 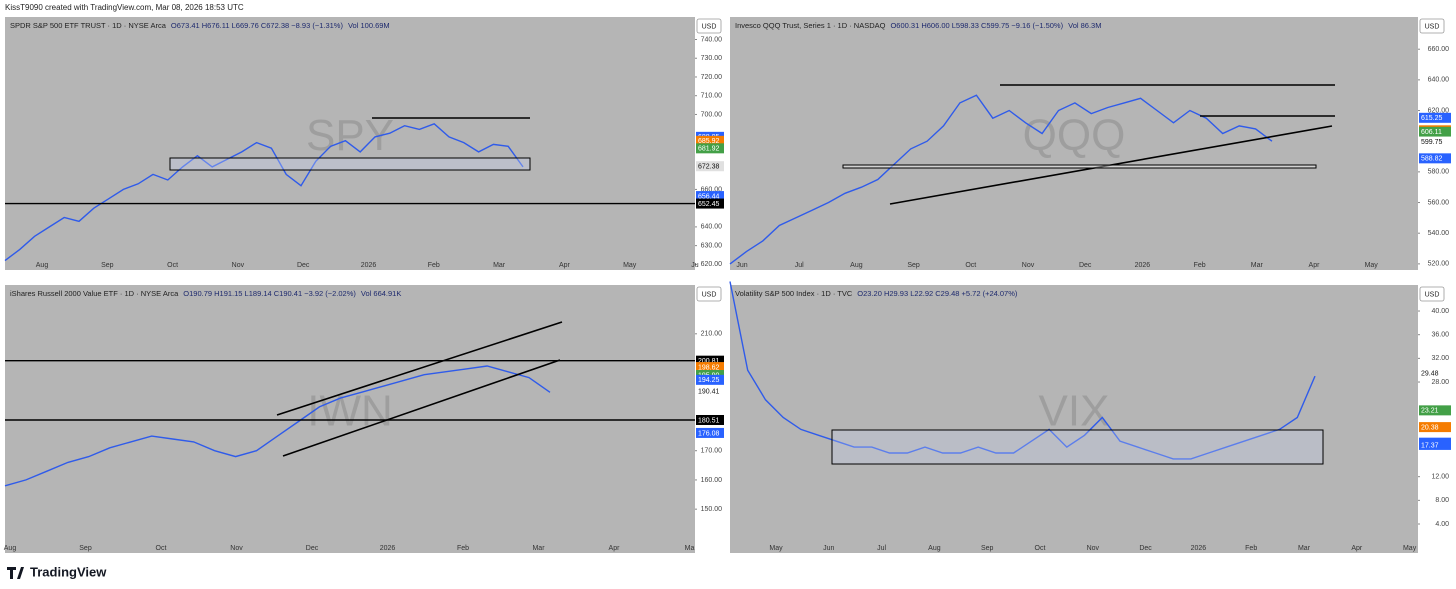 I want to click on y-tick-label: 700.00, so click(x=712, y=114).